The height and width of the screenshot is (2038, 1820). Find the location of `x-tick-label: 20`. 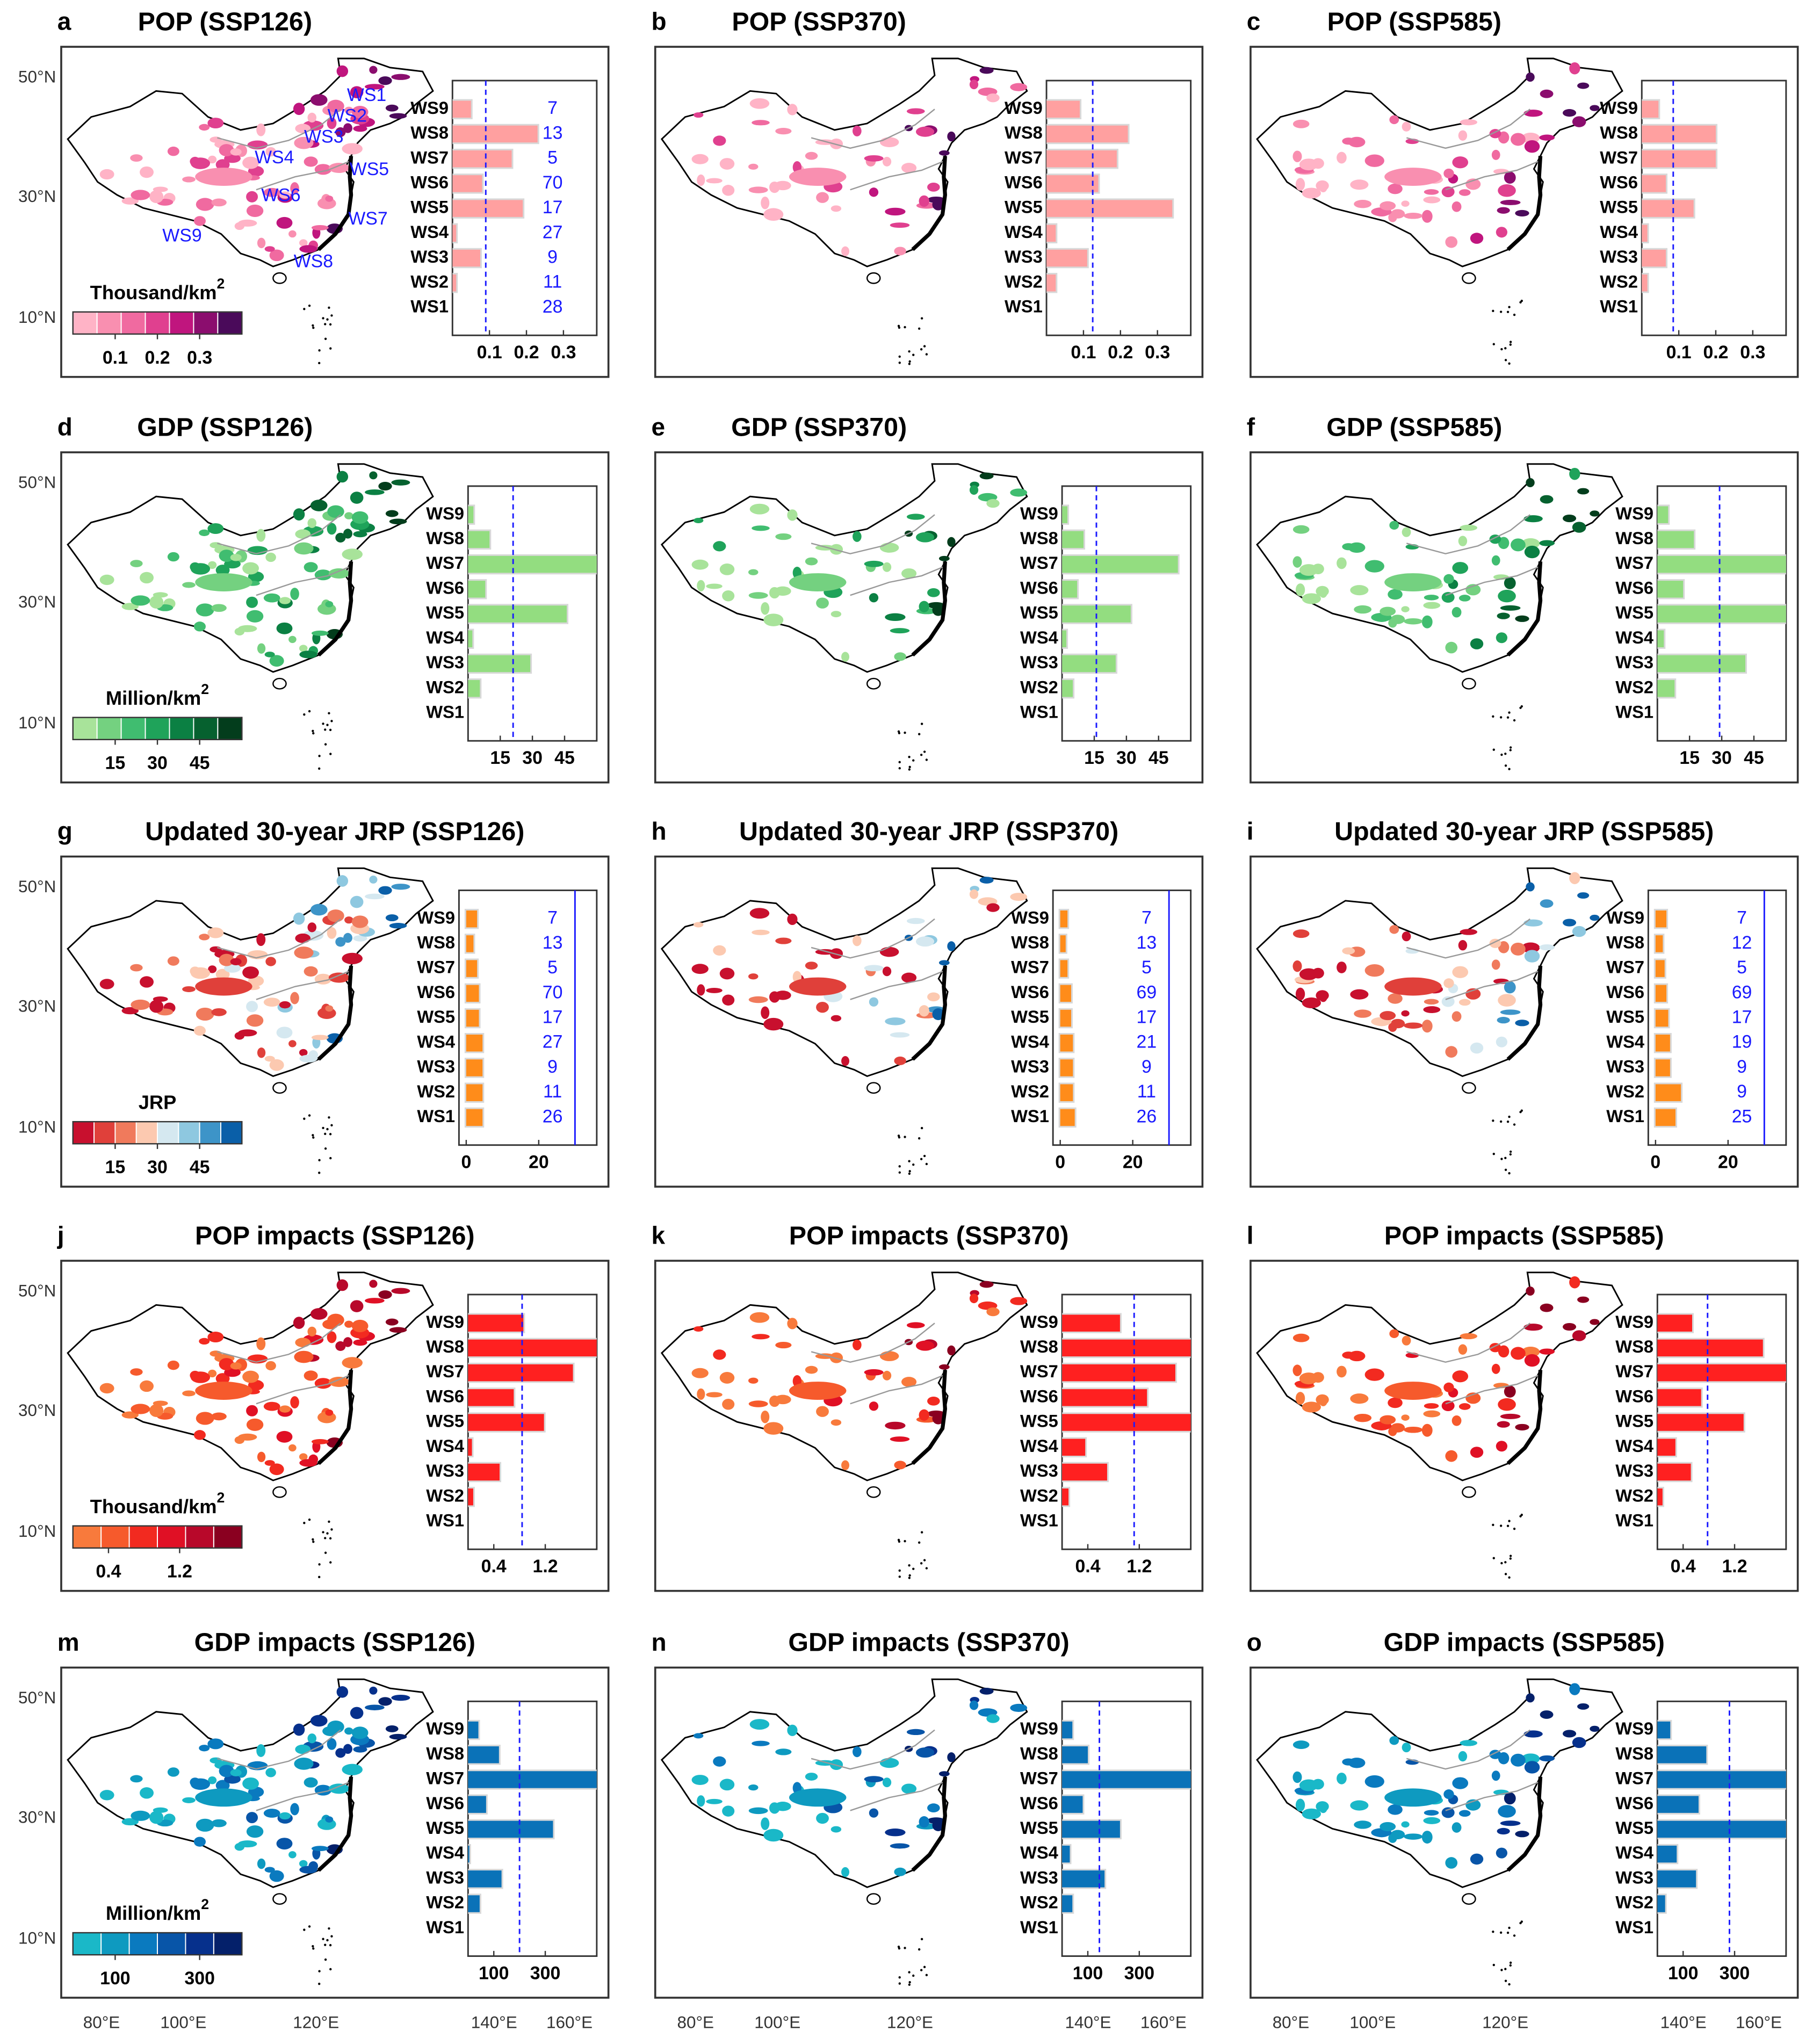

x-tick-label: 20 is located at coordinates (539, 1162).